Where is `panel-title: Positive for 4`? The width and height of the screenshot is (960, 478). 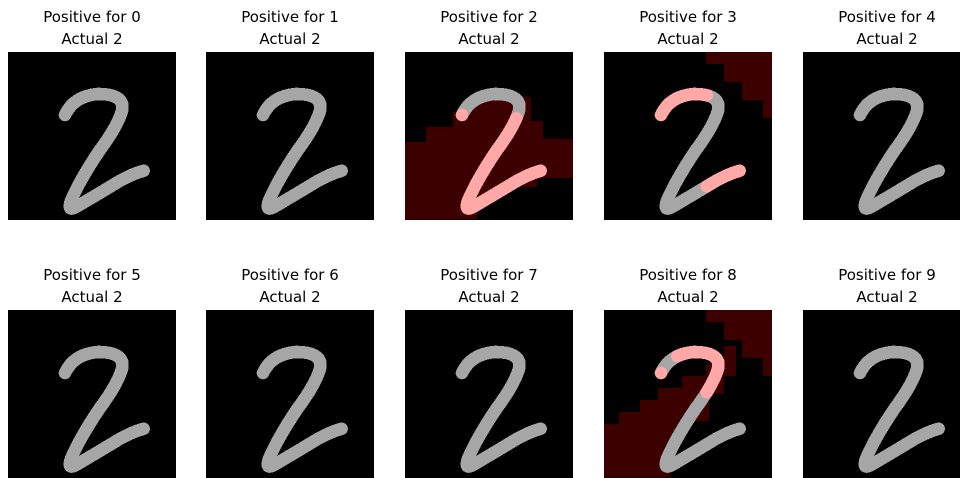
panel-title: Positive for 4 is located at coordinates (887, 17).